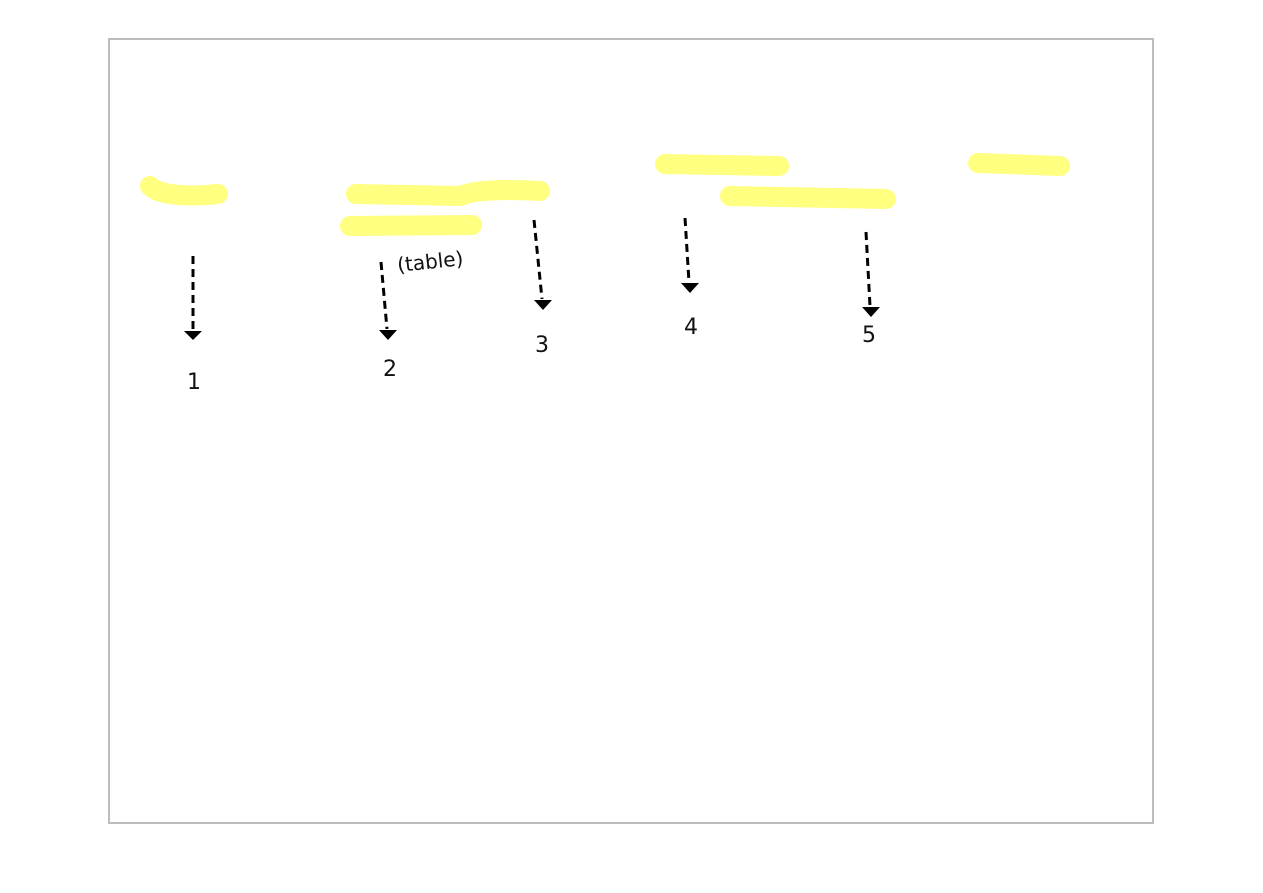 The image size is (1263, 893). I want to click on highlight-bar-4b, so click(808, 197).